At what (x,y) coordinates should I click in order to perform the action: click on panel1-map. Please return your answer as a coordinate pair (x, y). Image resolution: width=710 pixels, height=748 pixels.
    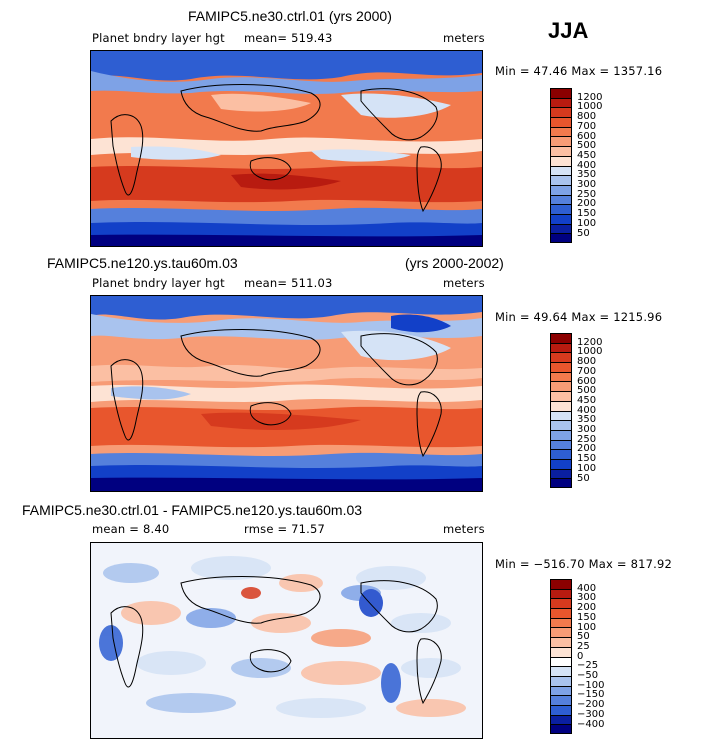
    Looking at the image, I should click on (286, 148).